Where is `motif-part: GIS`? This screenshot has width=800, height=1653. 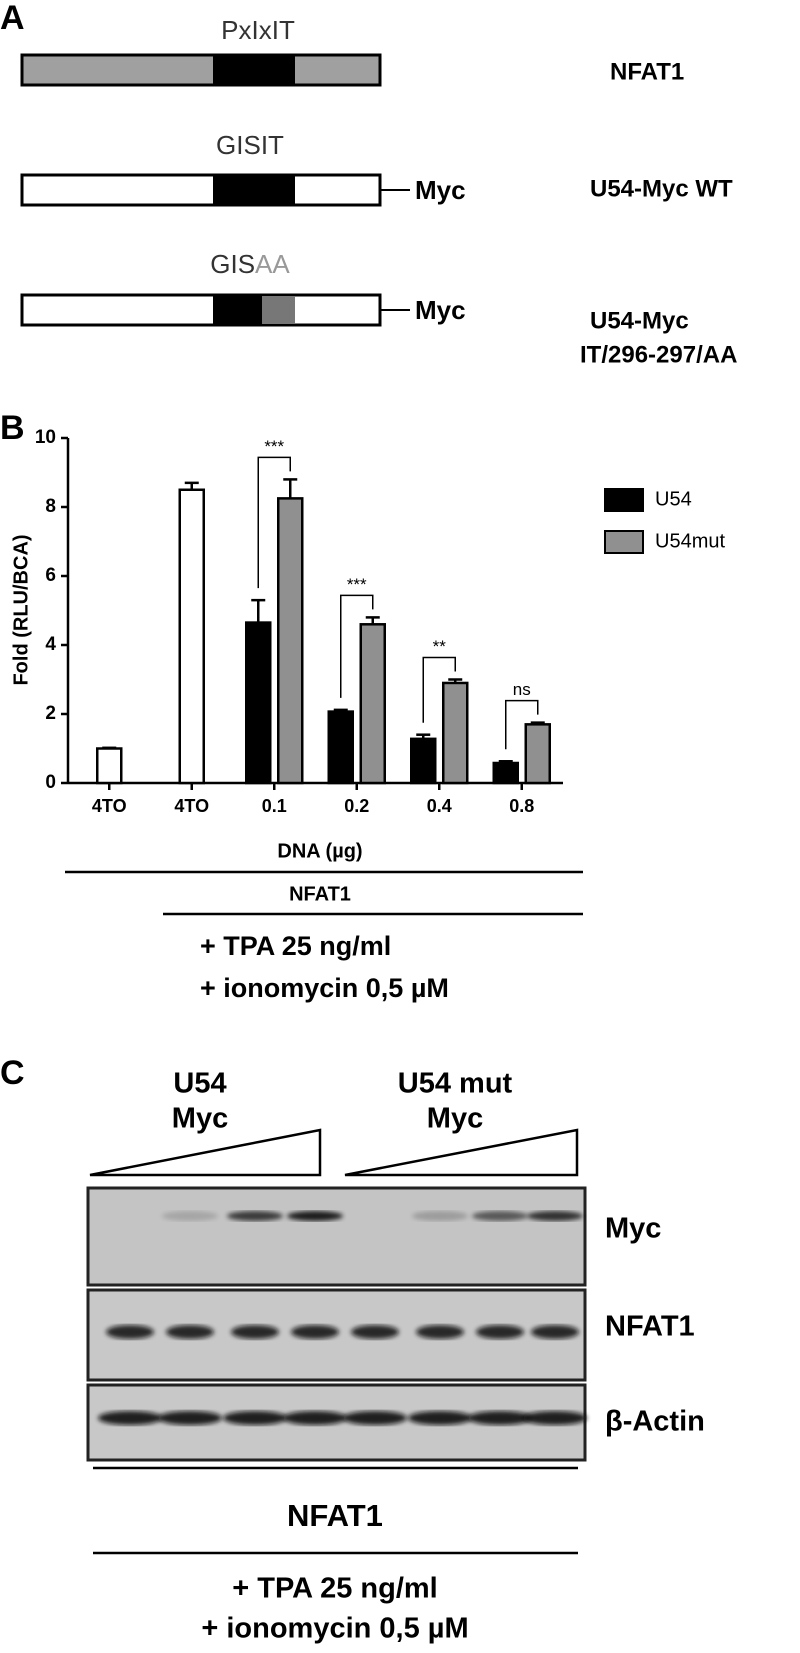 motif-part: GIS is located at coordinates (232, 264).